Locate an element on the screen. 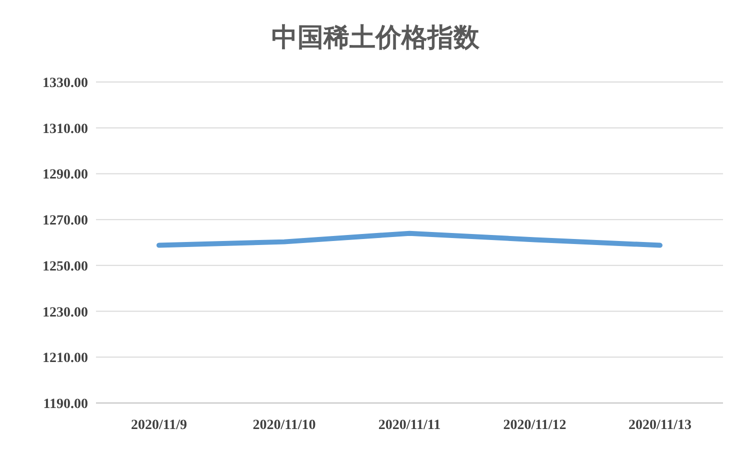 The image size is (751, 451). y-tick-label: 1290.00 is located at coordinates (65, 175).